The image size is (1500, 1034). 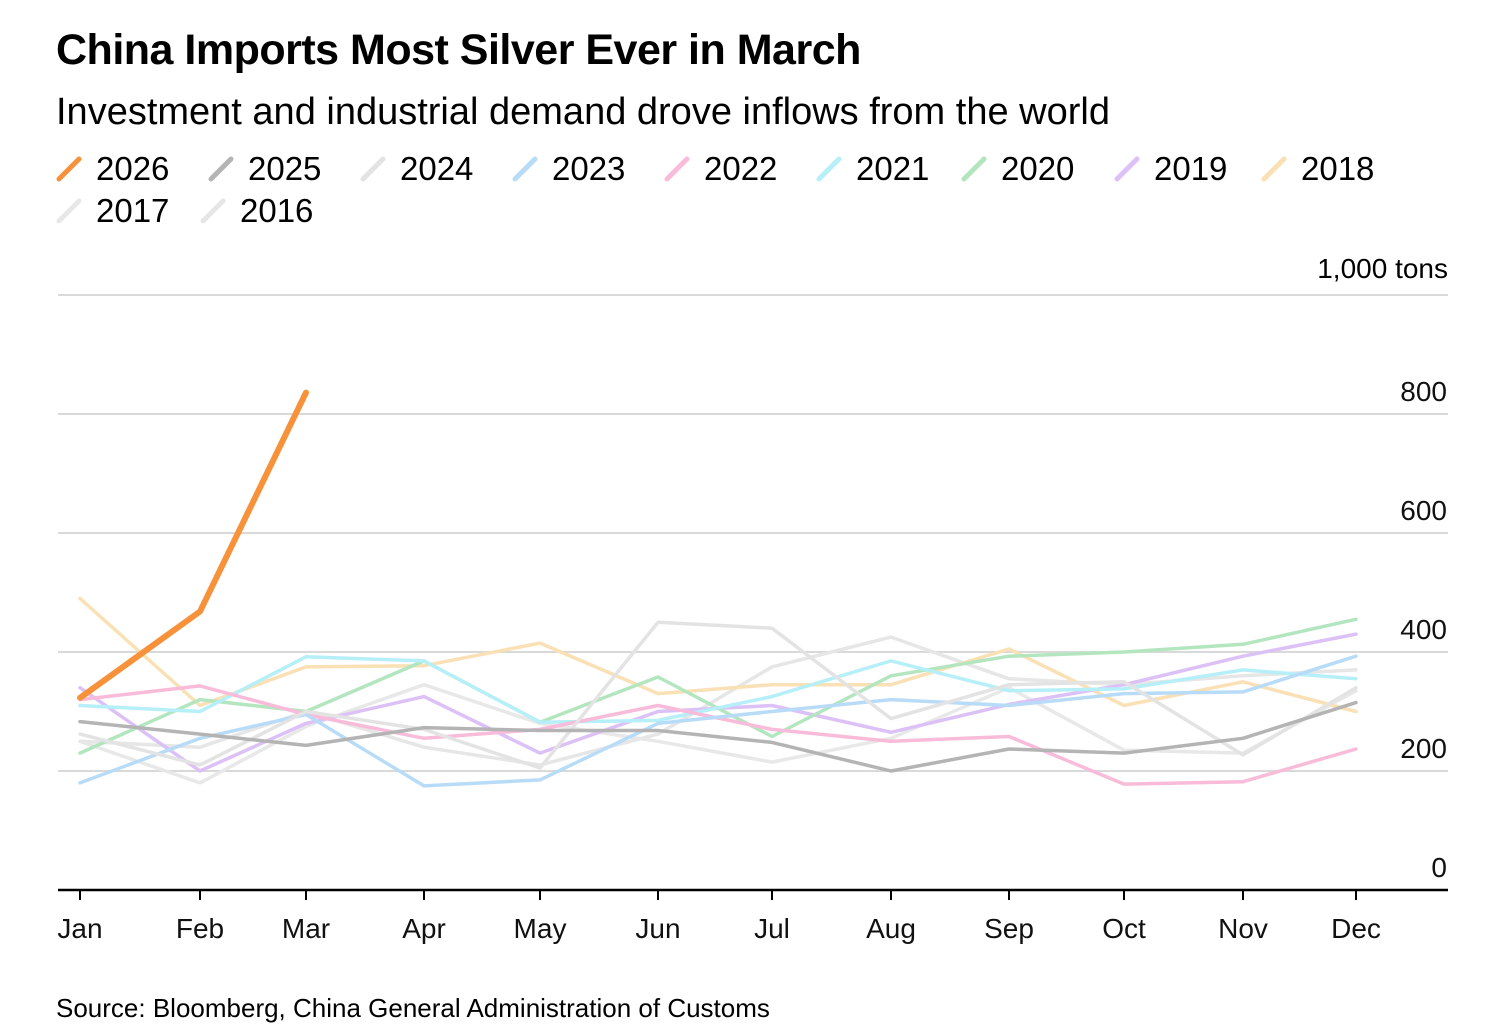 What do you see at coordinates (718, 736) in the screenshot?
I see `series-line-2025` at bounding box center [718, 736].